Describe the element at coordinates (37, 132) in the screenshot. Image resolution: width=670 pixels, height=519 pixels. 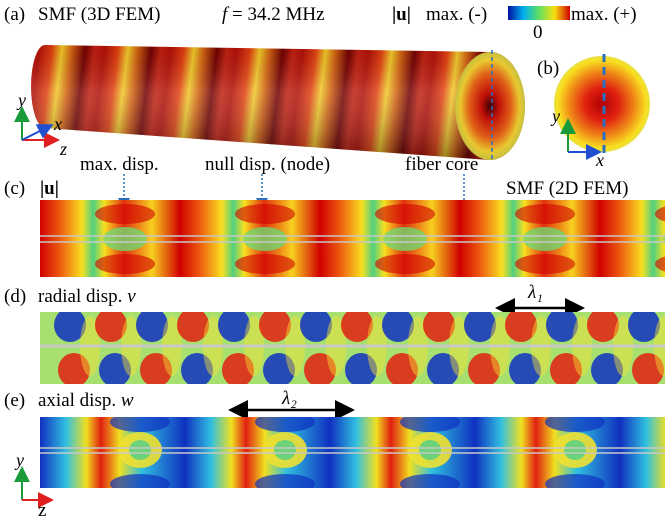
I see `axis-arrow` at that location.